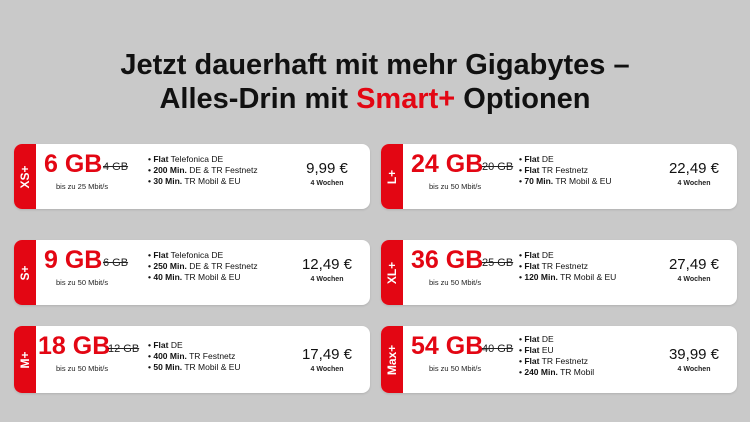 This screenshot has width=750, height=422. I want to click on plan-gb: 9 GB, so click(73, 260).